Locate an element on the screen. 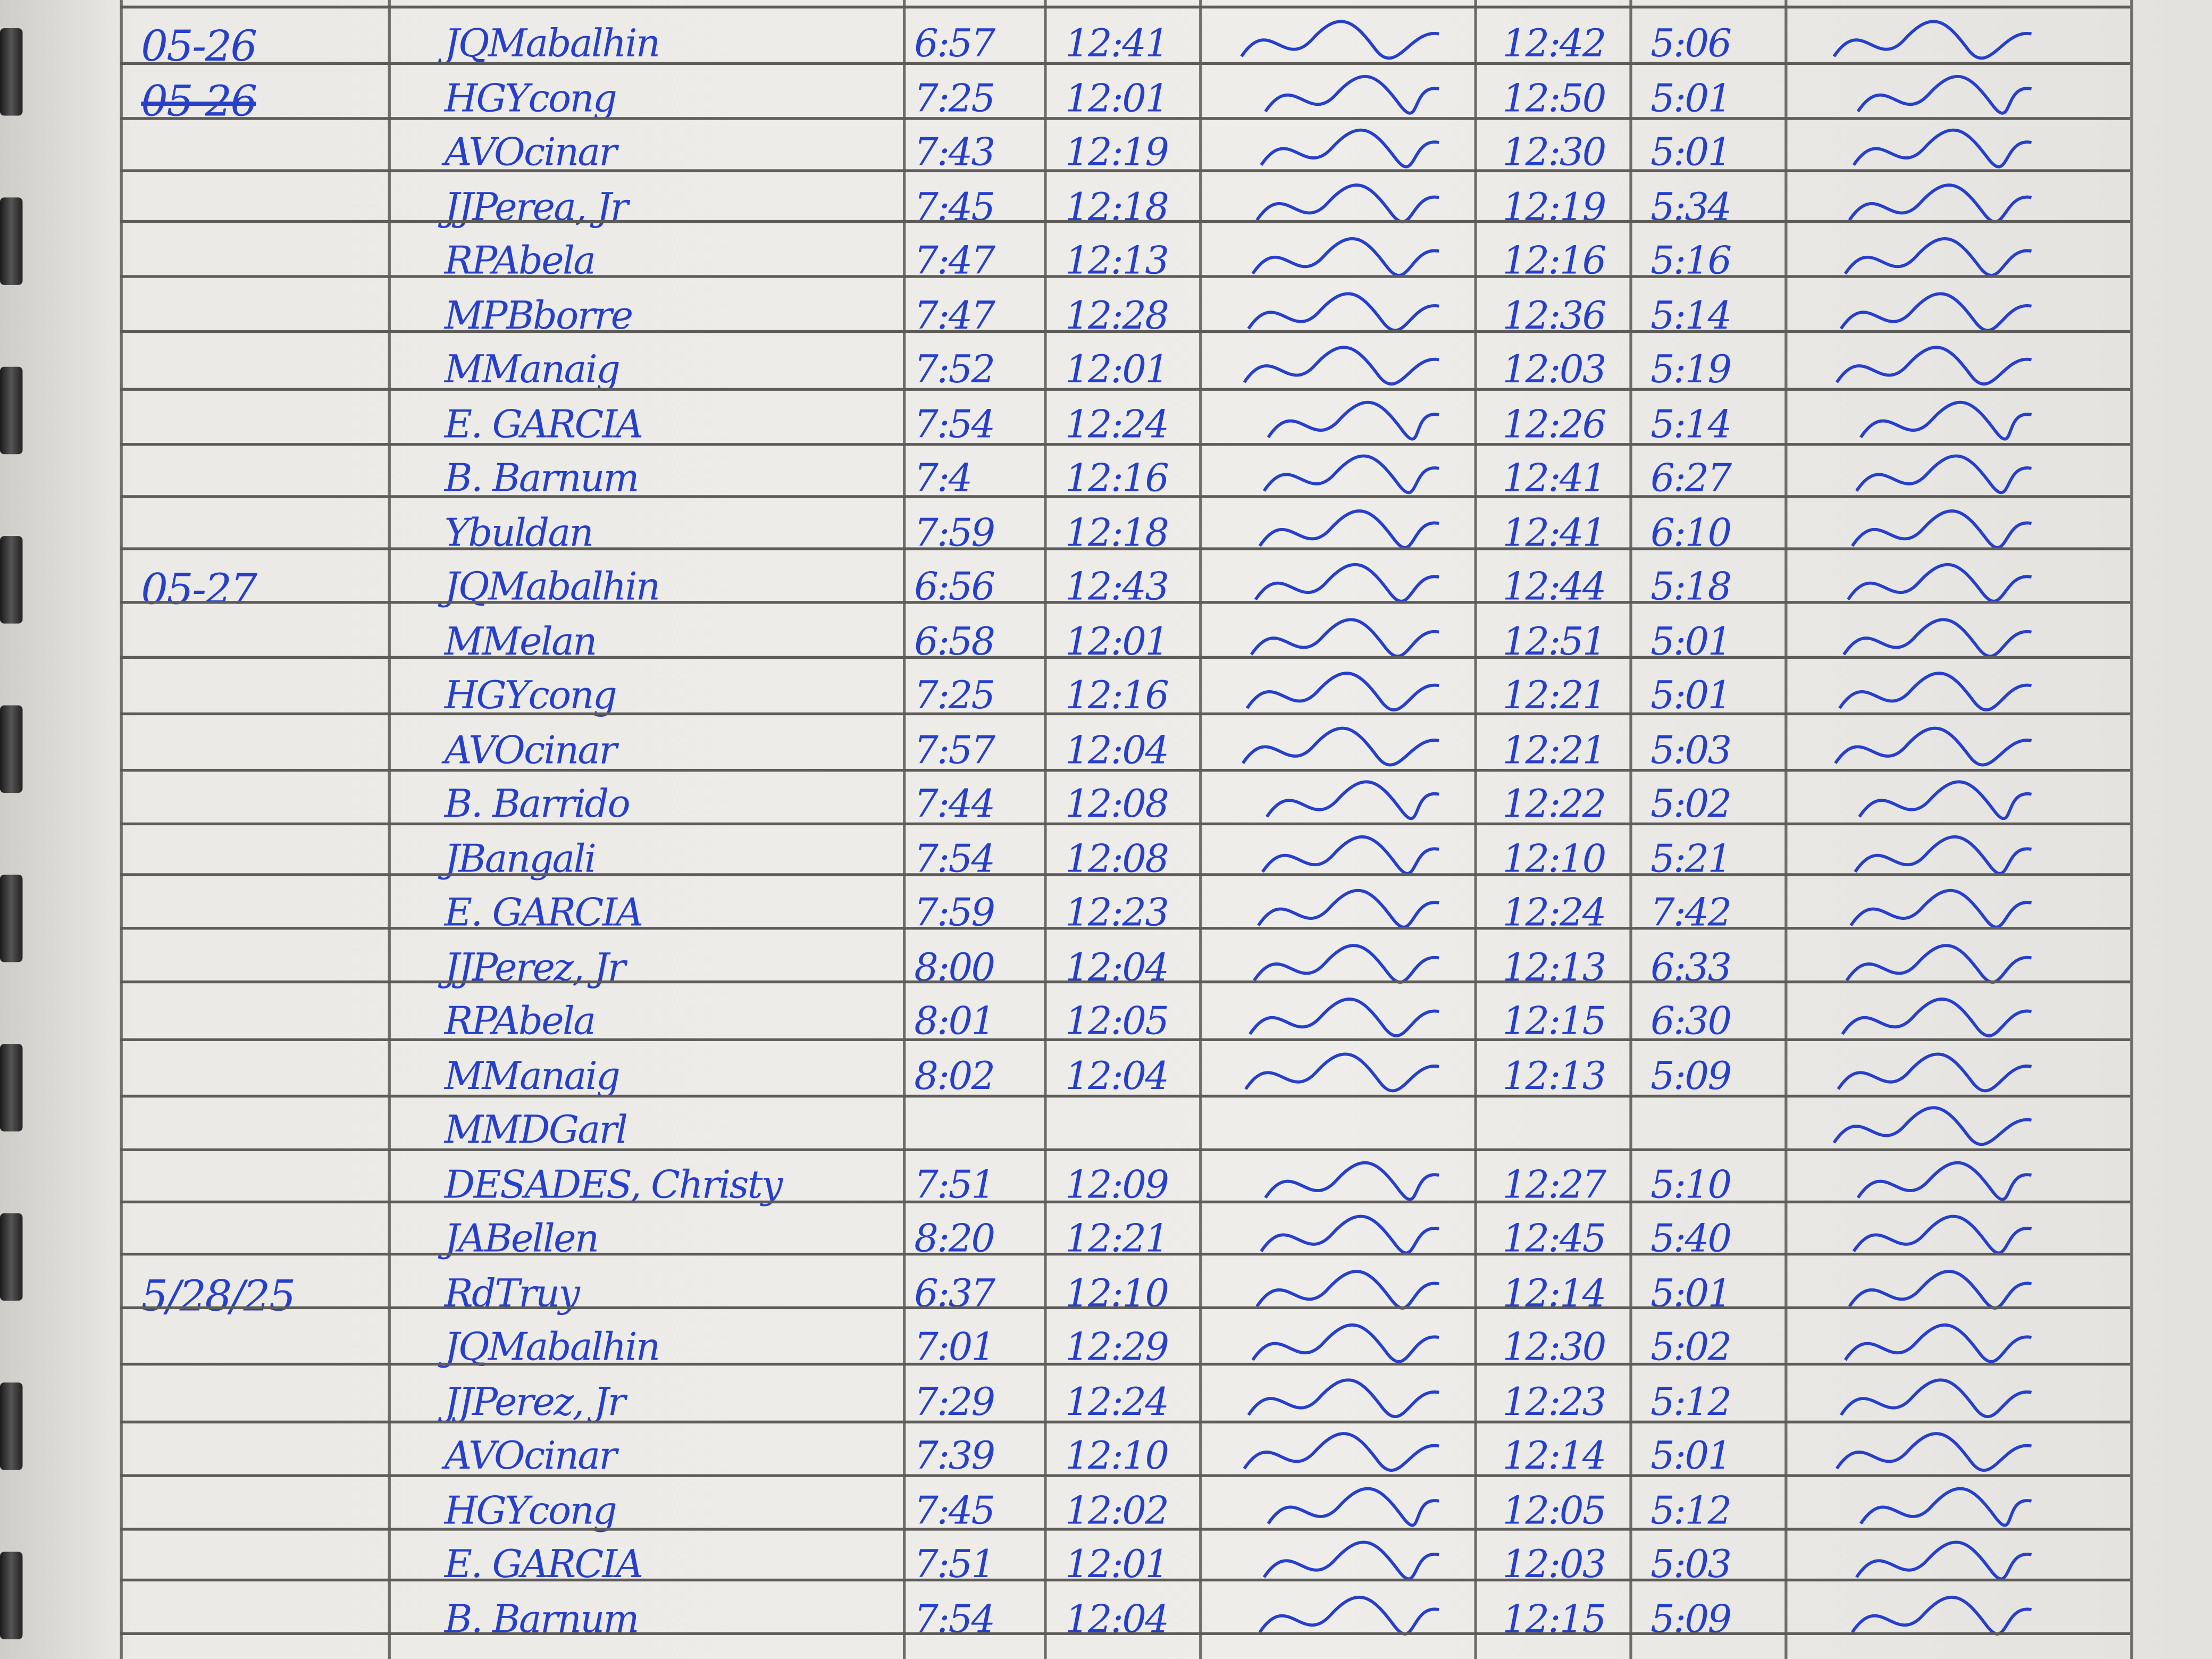  pm-in-cell: 12:41 is located at coordinates (1554, 479).